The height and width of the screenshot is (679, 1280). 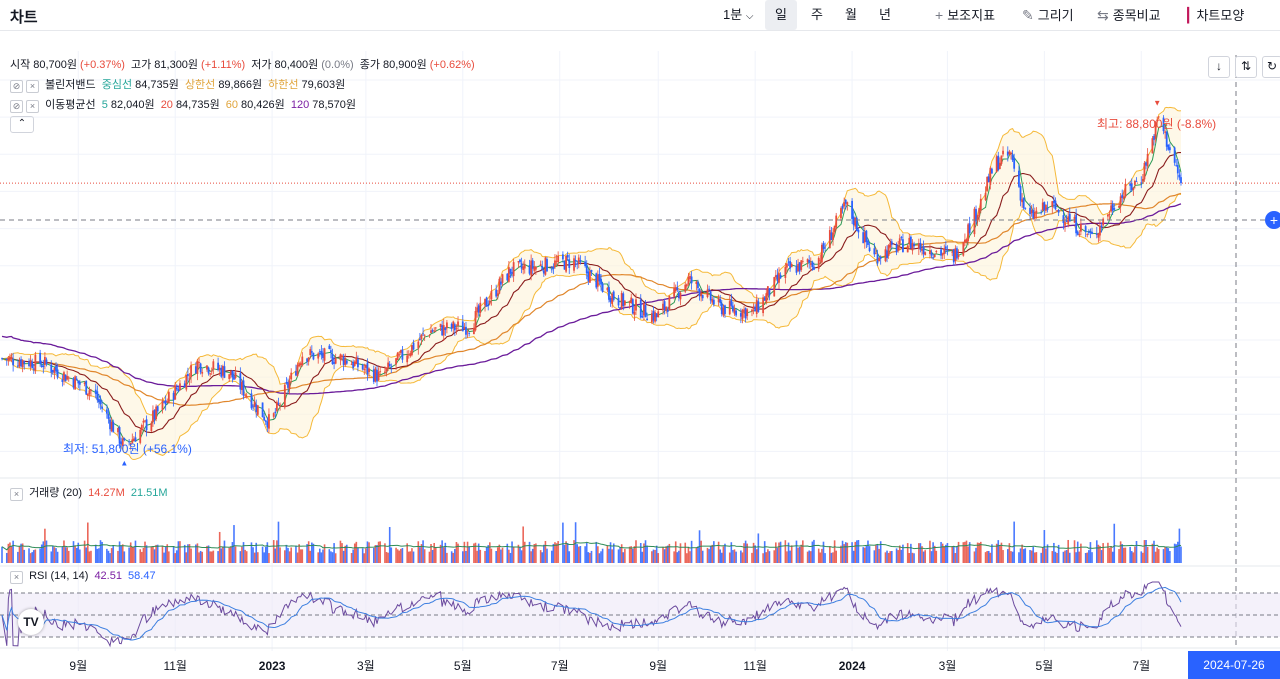 What do you see at coordinates (1246, 67) in the screenshot?
I see `collapse-icon: ⇅` at bounding box center [1246, 67].